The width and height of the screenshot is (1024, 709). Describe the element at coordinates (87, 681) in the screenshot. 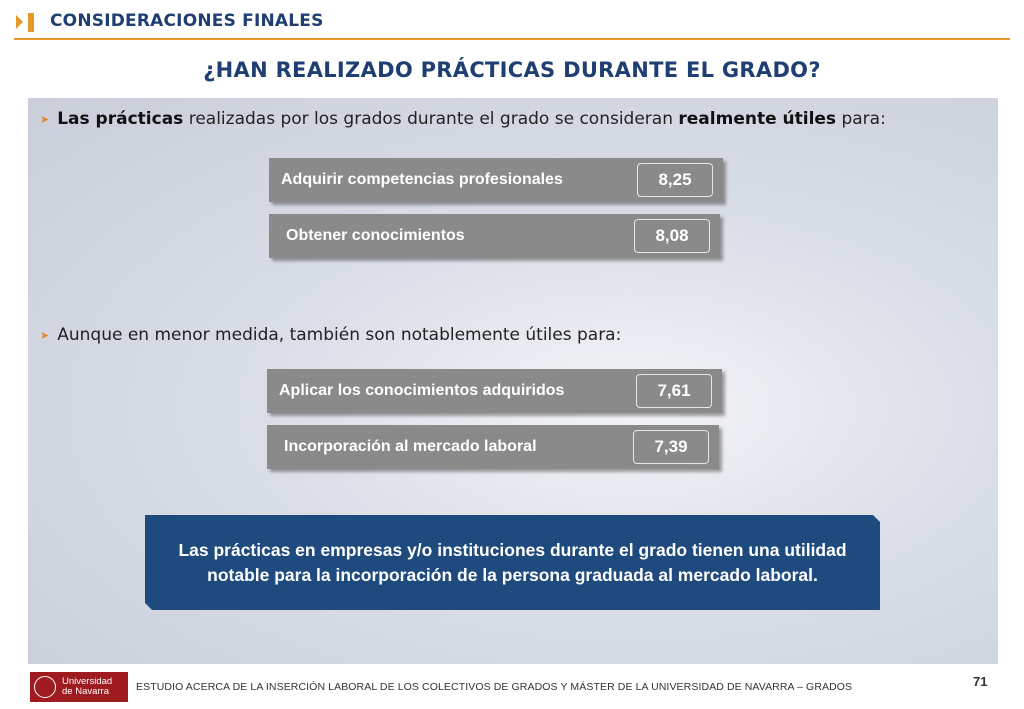

I see `logo-line1: Universidad` at that location.